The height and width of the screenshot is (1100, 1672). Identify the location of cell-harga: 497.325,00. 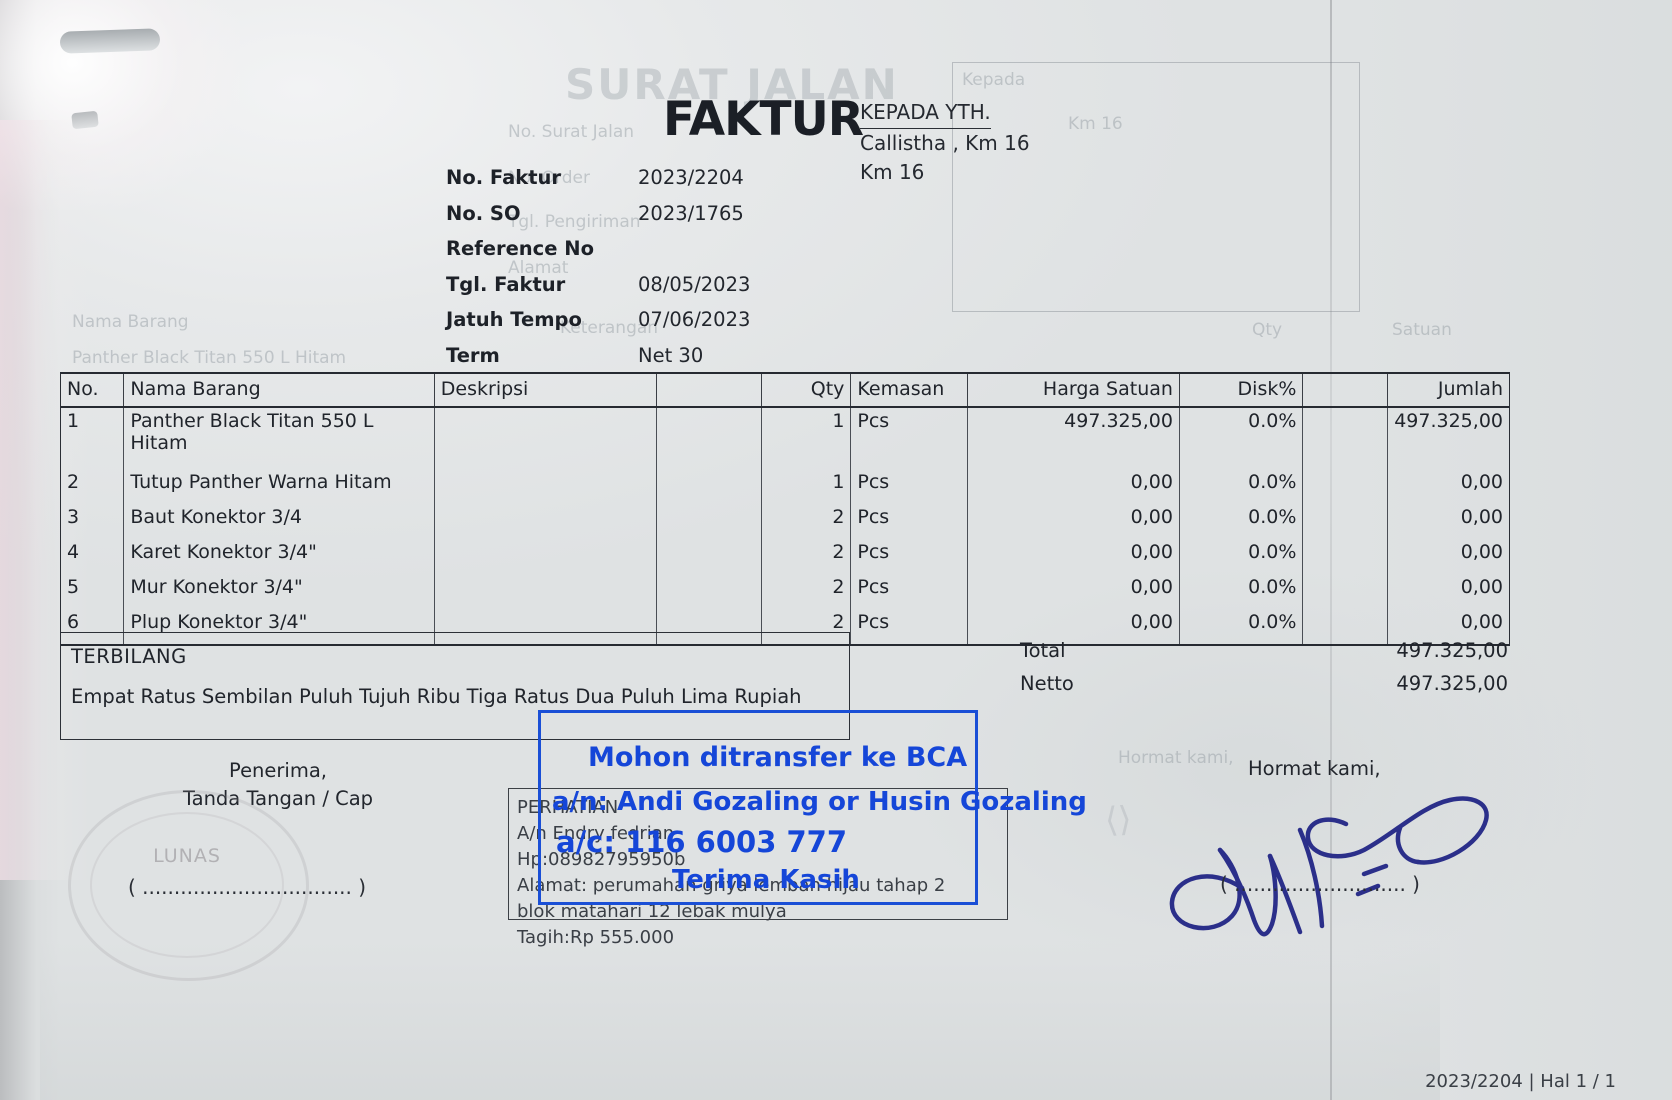
(1073, 438).